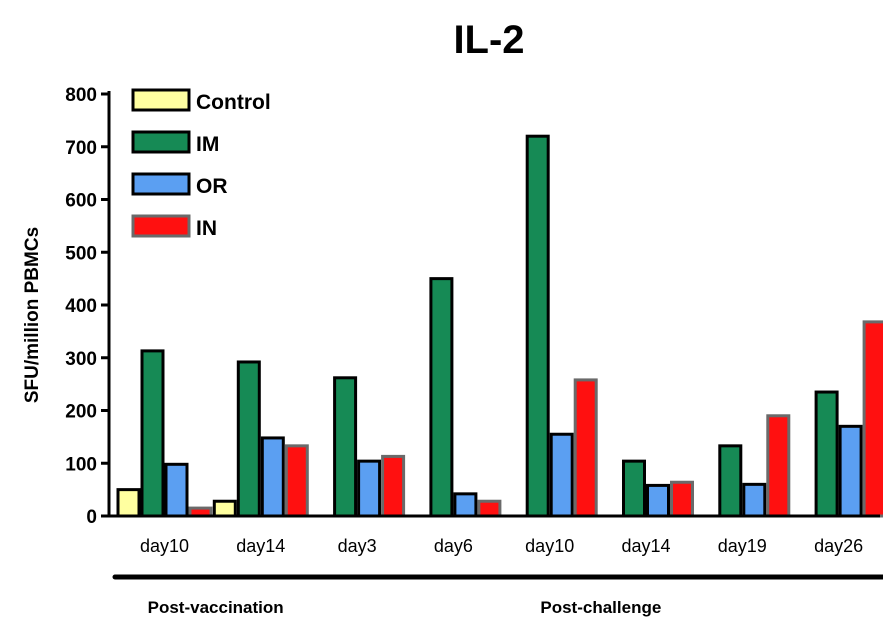 This screenshot has width=883, height=620. I want to click on legend-swatch-control, so click(161, 100).